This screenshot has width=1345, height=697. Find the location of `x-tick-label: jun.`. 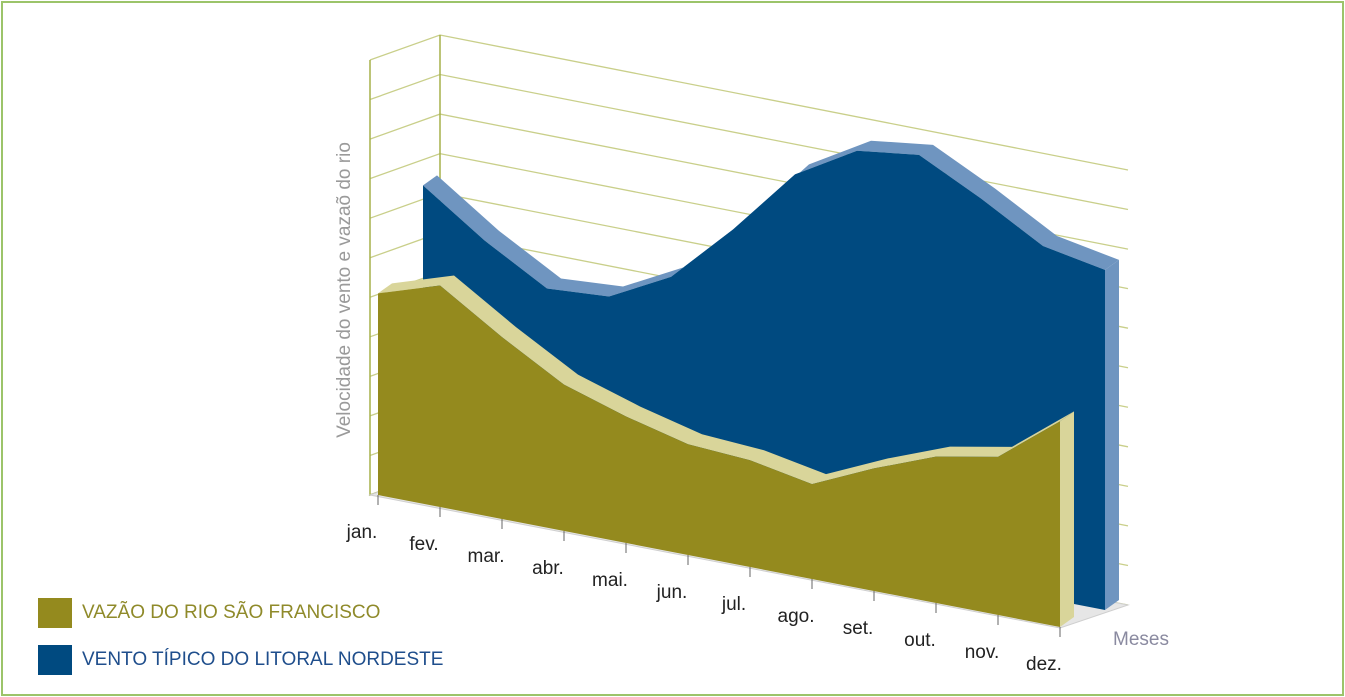

x-tick-label: jun. is located at coordinates (672, 592).